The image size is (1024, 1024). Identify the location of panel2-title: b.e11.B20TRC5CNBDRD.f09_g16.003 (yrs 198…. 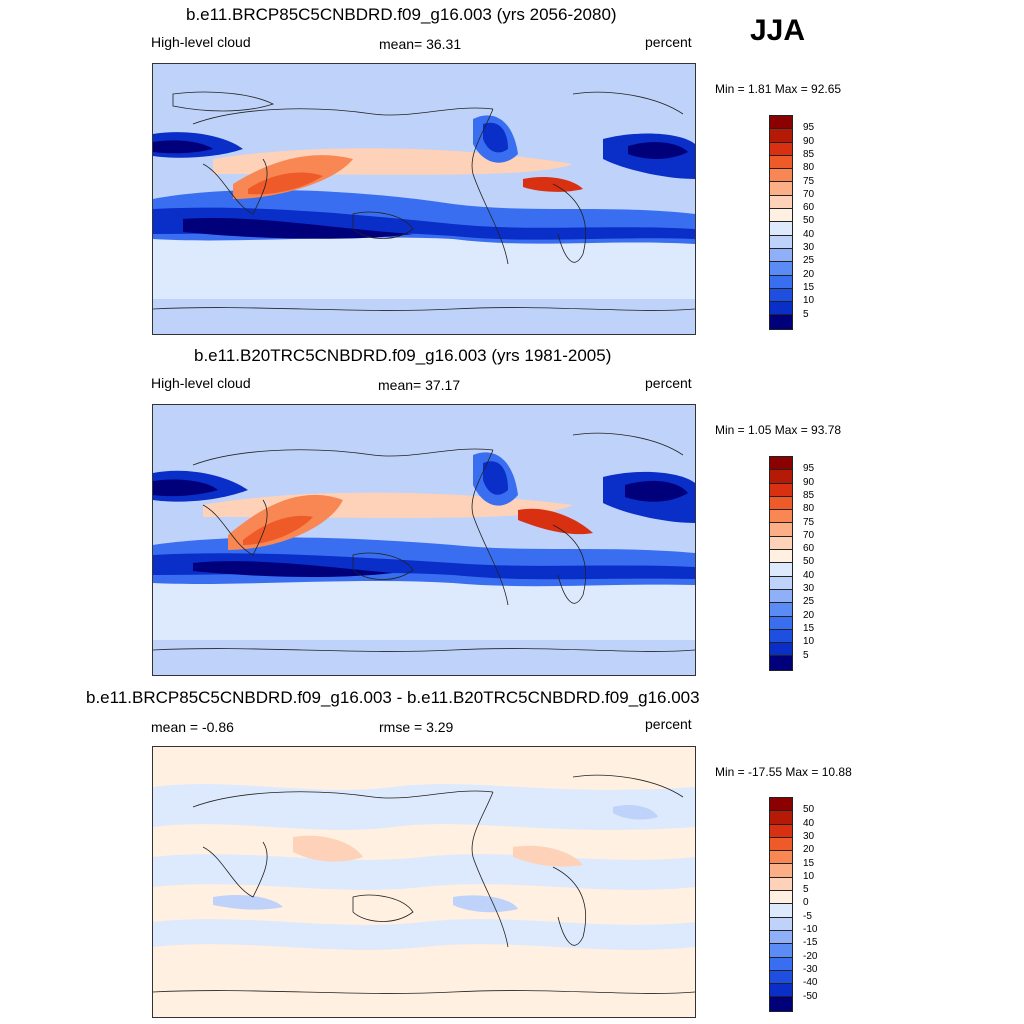
(403, 355).